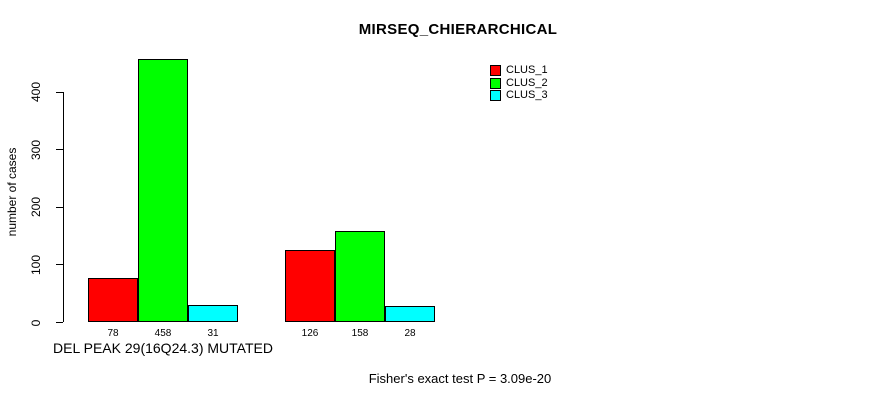 The width and height of the screenshot is (890, 400). What do you see at coordinates (113, 333) in the screenshot?
I see `bar-value-label: 78` at bounding box center [113, 333].